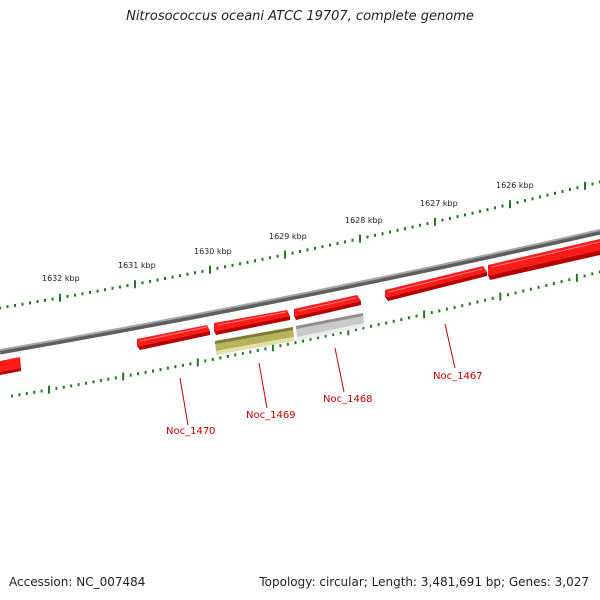 The width and height of the screenshot is (600, 600). What do you see at coordinates (254, 341) in the screenshot?
I see `feature-bar-olive` at bounding box center [254, 341].